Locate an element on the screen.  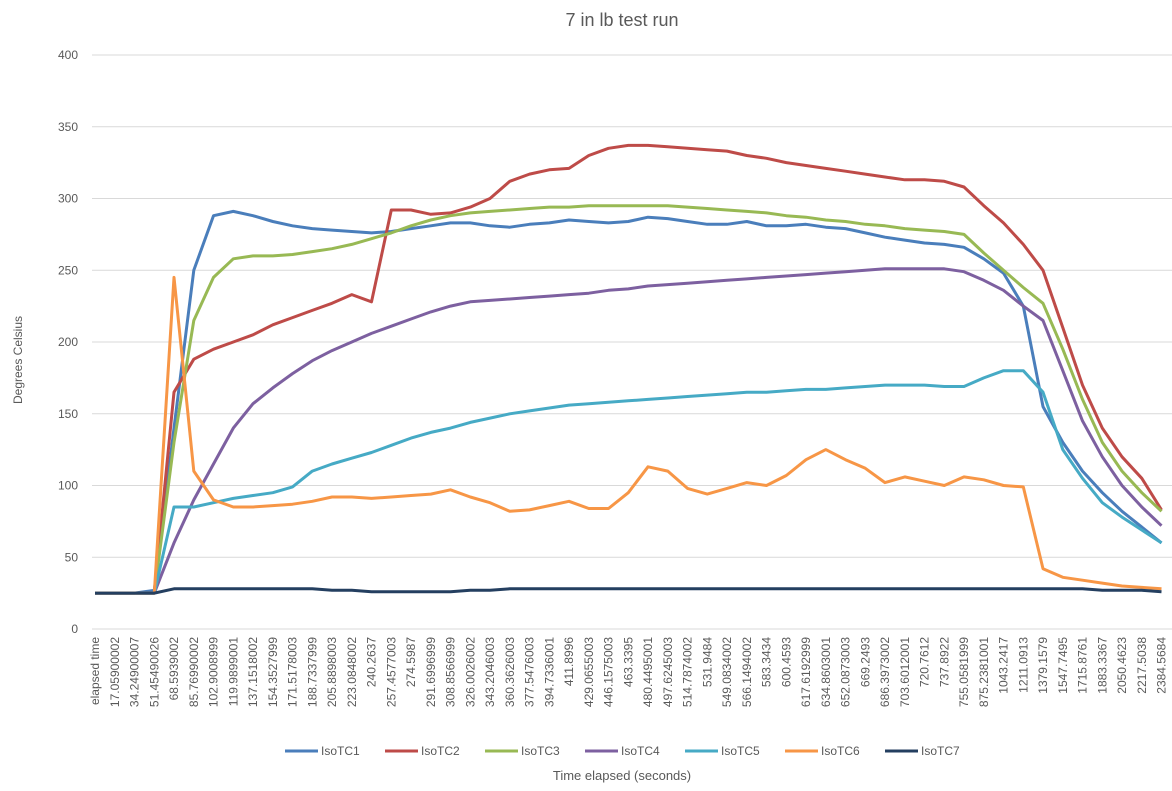
x-tick-label: 274.5987 is located at coordinates (411, 662).